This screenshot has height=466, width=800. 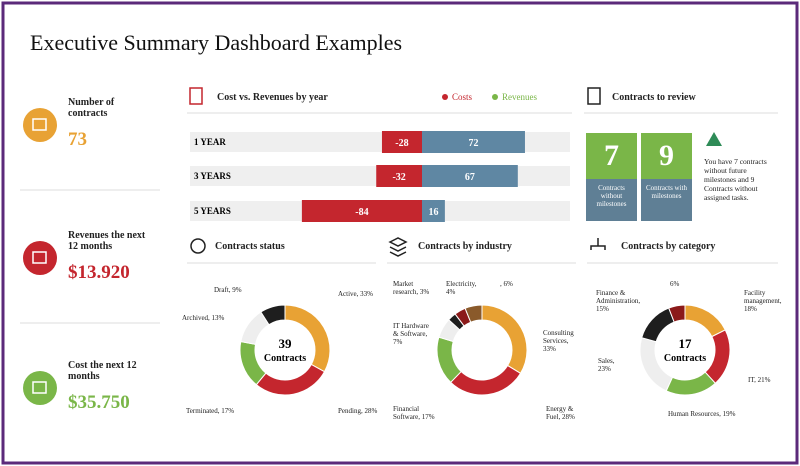 What do you see at coordinates (212, 176) in the screenshot?
I see `category-label: 3 YEARS` at bounding box center [212, 176].